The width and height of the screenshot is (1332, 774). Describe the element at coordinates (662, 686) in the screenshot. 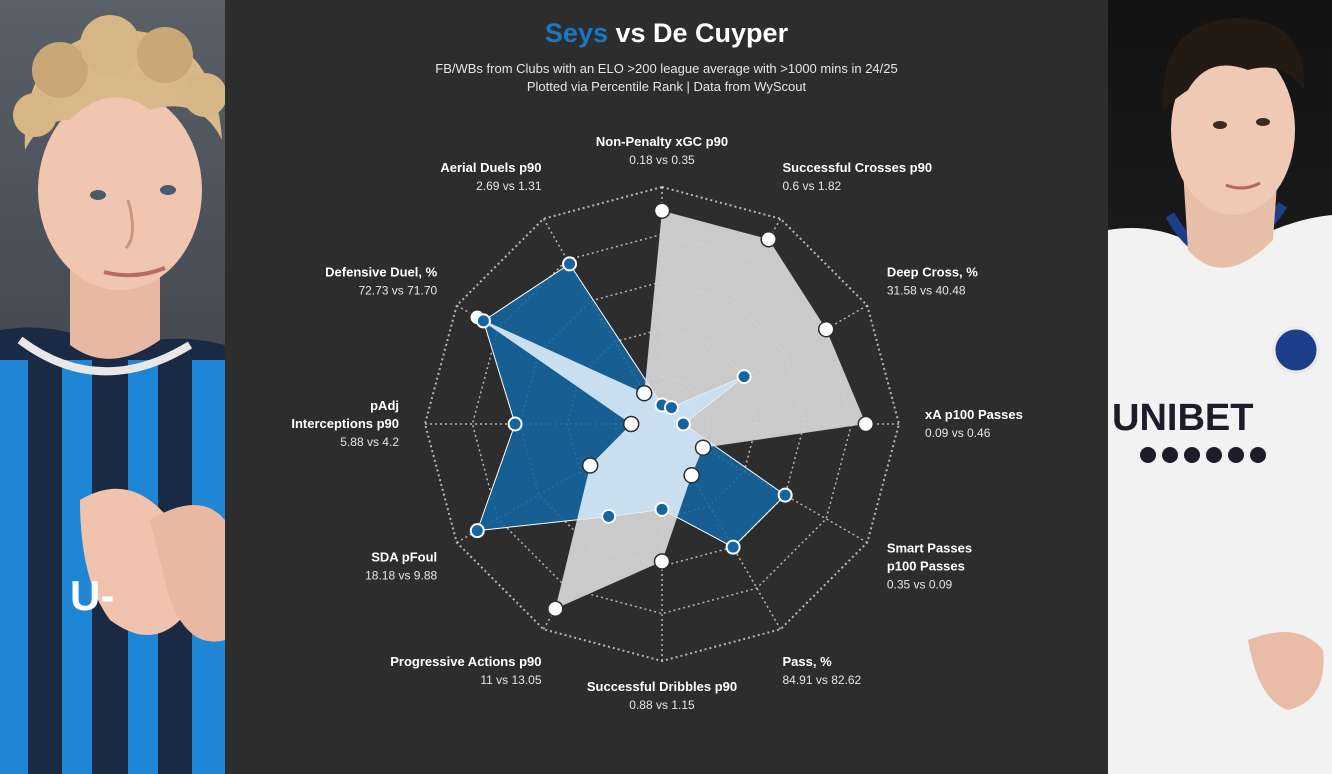

I see `axis-label-text: Successful Dribbles p90` at that location.